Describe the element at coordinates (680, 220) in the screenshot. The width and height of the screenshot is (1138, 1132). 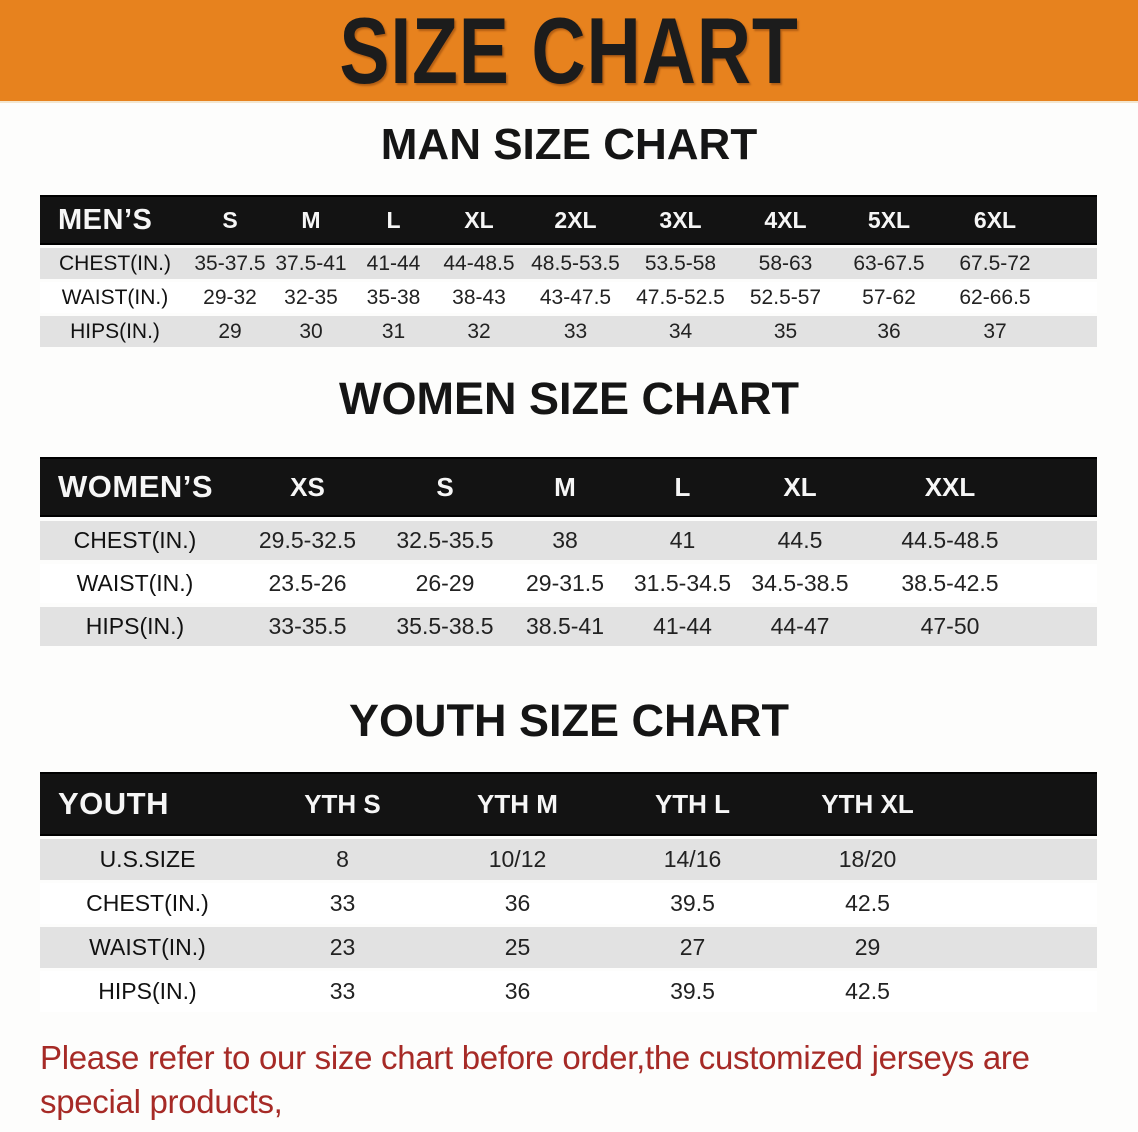
I see `size-column-header: 3XL` at that location.